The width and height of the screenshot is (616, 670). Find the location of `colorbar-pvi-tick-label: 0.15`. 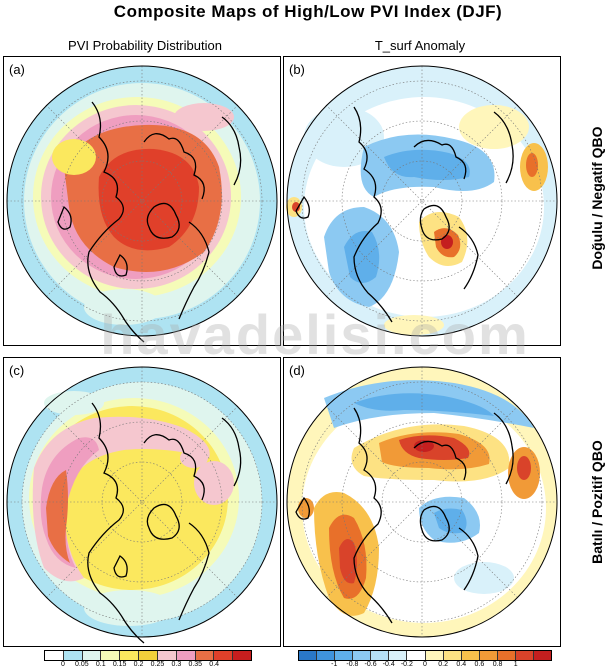

colorbar-pvi-tick-label: 0.15 is located at coordinates (119, 664).